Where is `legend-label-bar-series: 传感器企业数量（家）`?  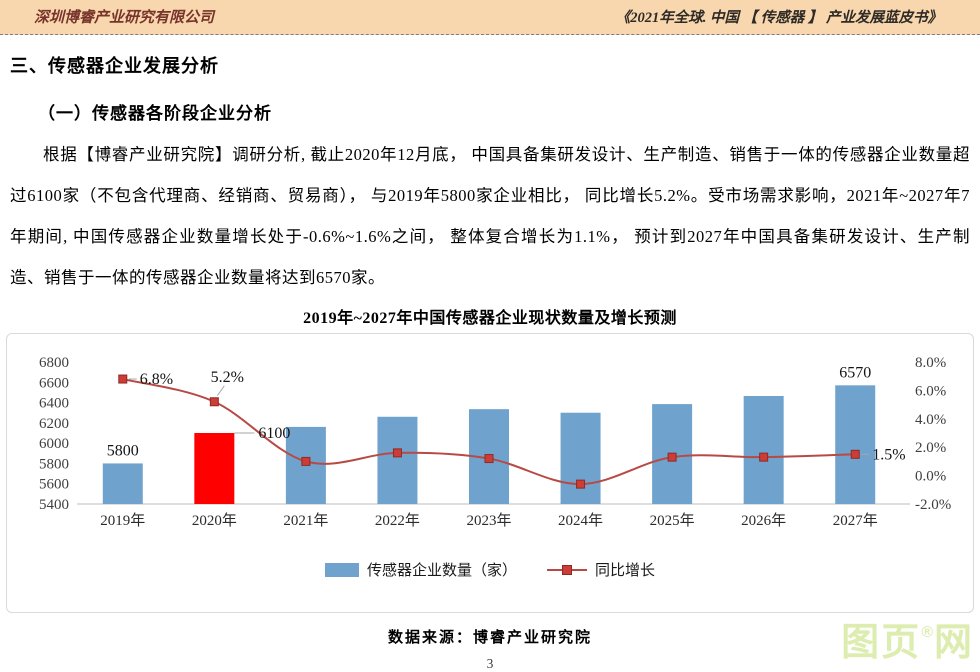 legend-label-bar-series: 传感器企业数量（家） is located at coordinates (441, 571).